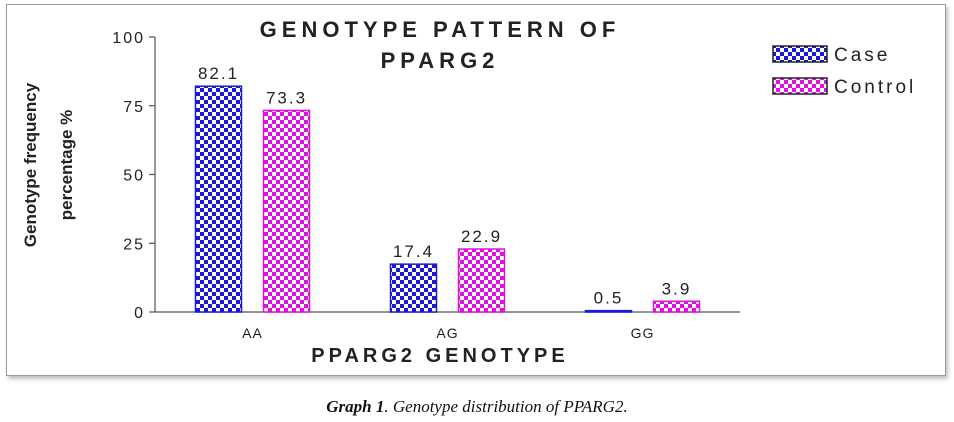 The image size is (954, 422). I want to click on bar-case-aa, so click(218, 199).